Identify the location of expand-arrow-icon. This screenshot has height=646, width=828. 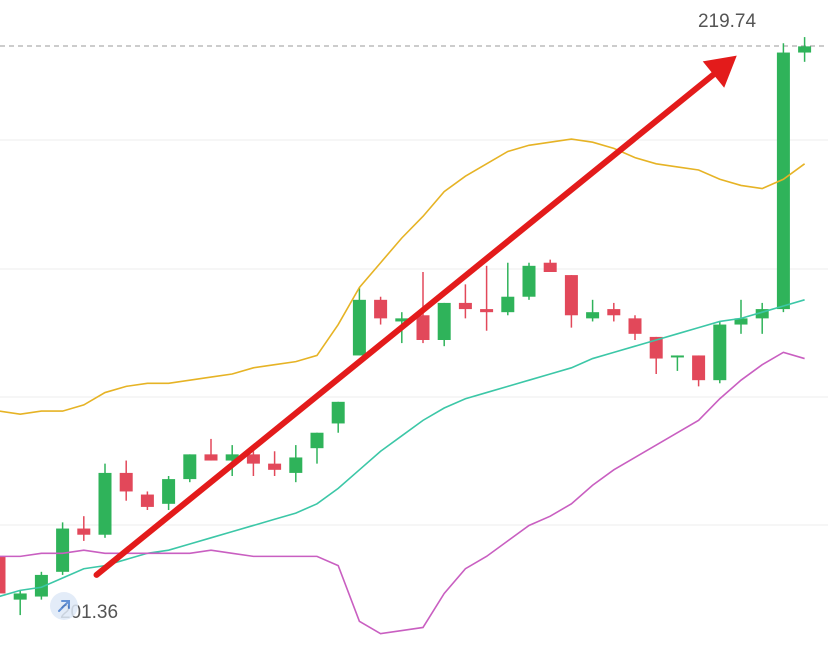
(64, 606).